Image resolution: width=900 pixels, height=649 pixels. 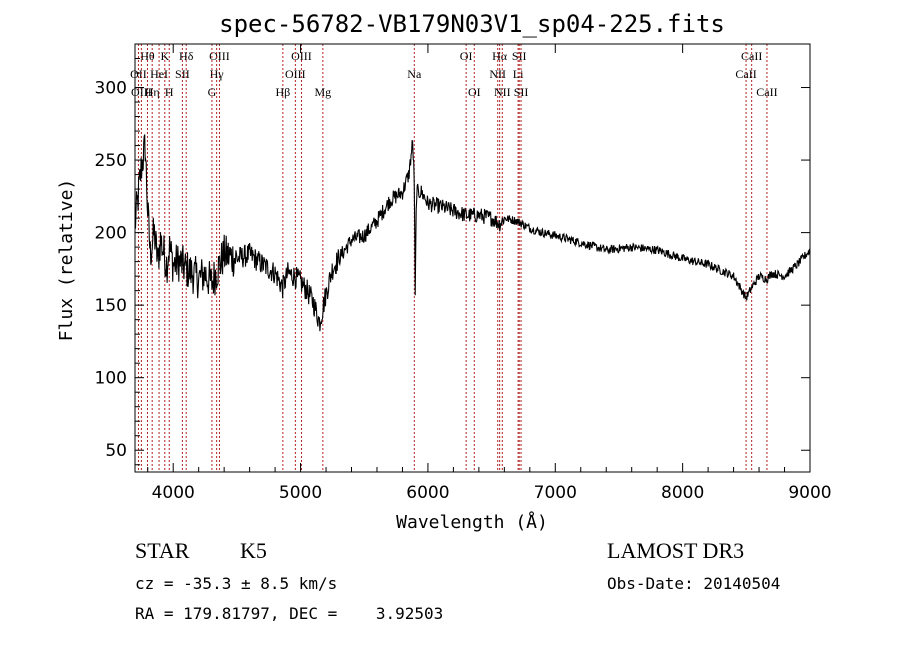 I want to click on observation-date: Obs-Date: 20140504, so click(x=694, y=583).